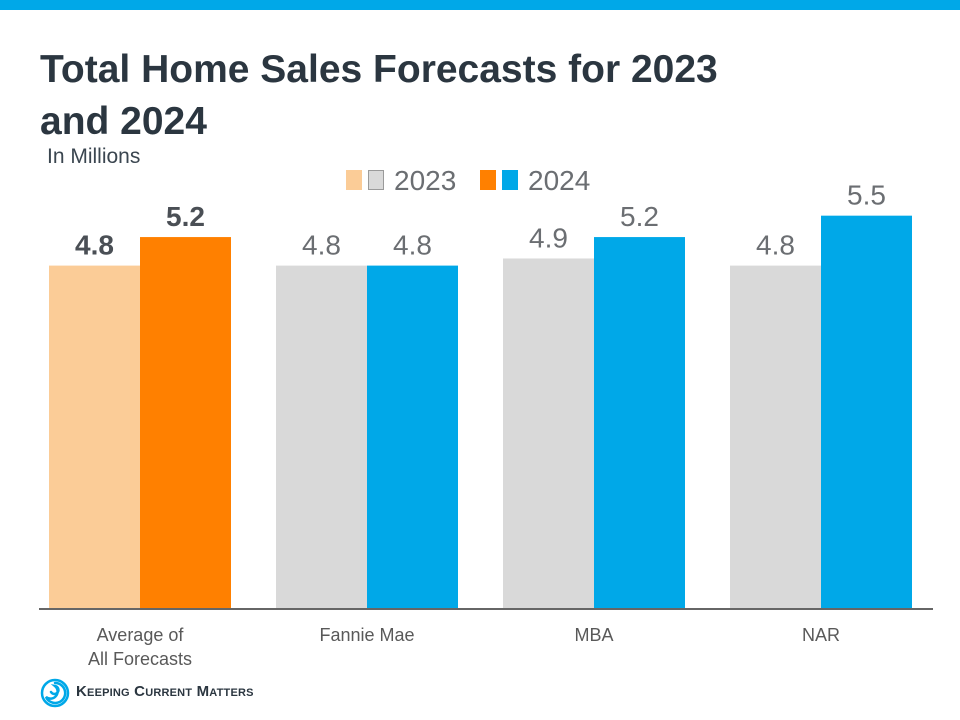 This screenshot has width=960, height=720. What do you see at coordinates (354, 180) in the screenshot?
I see `legend-swatch-2023-highlight` at bounding box center [354, 180].